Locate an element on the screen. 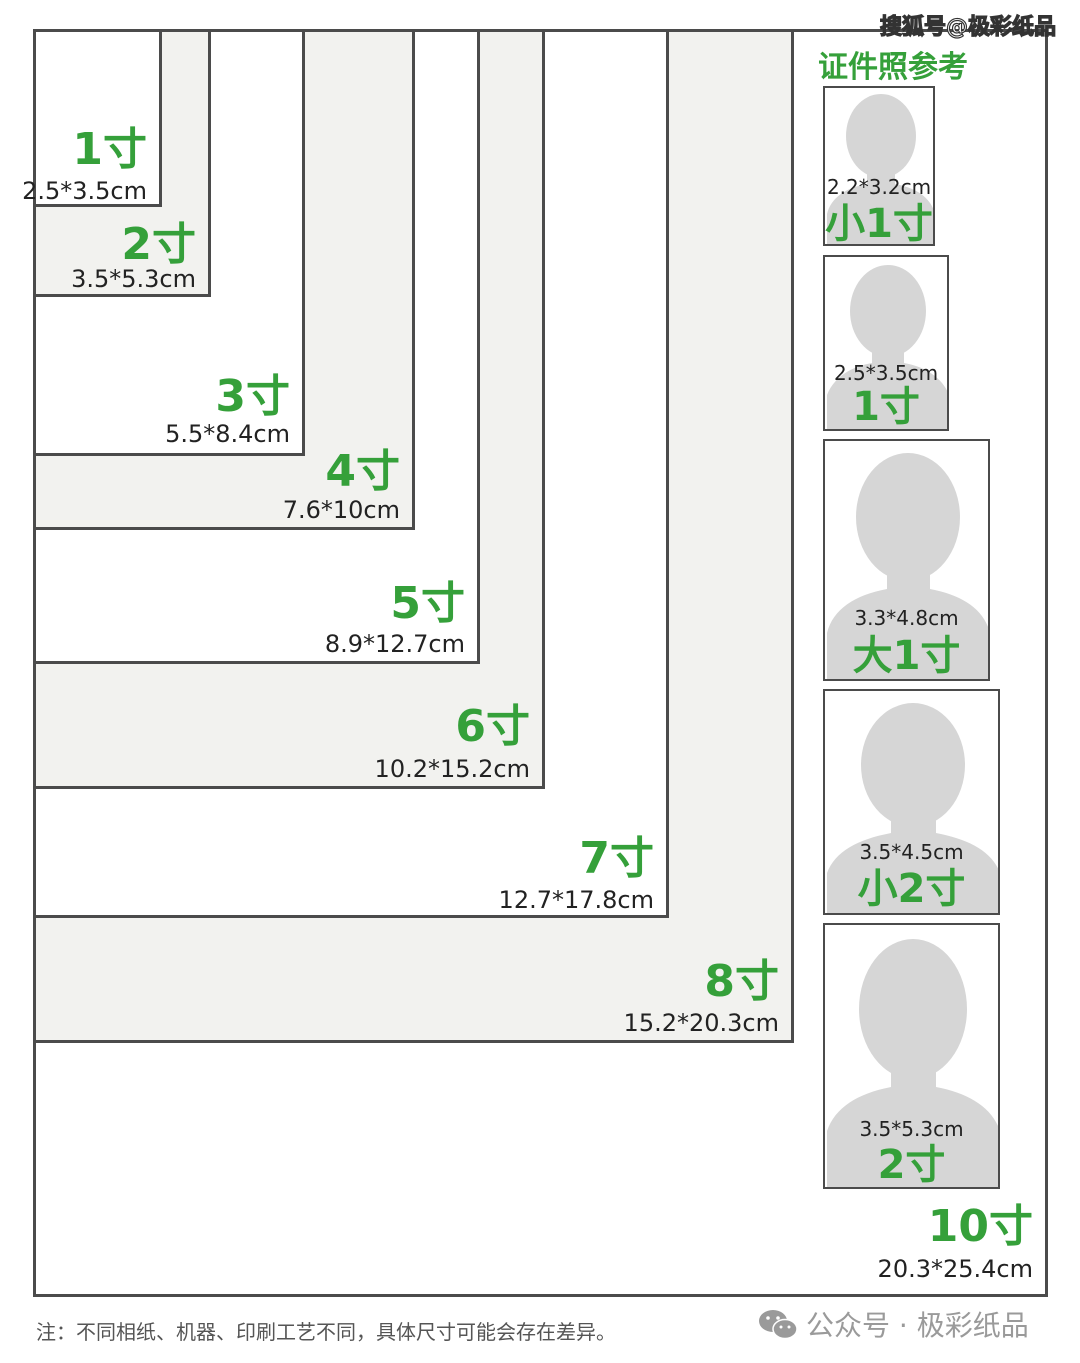 This screenshot has width=1080, height=1363. size-dims: 10.2*15.2cm is located at coordinates (452, 769).